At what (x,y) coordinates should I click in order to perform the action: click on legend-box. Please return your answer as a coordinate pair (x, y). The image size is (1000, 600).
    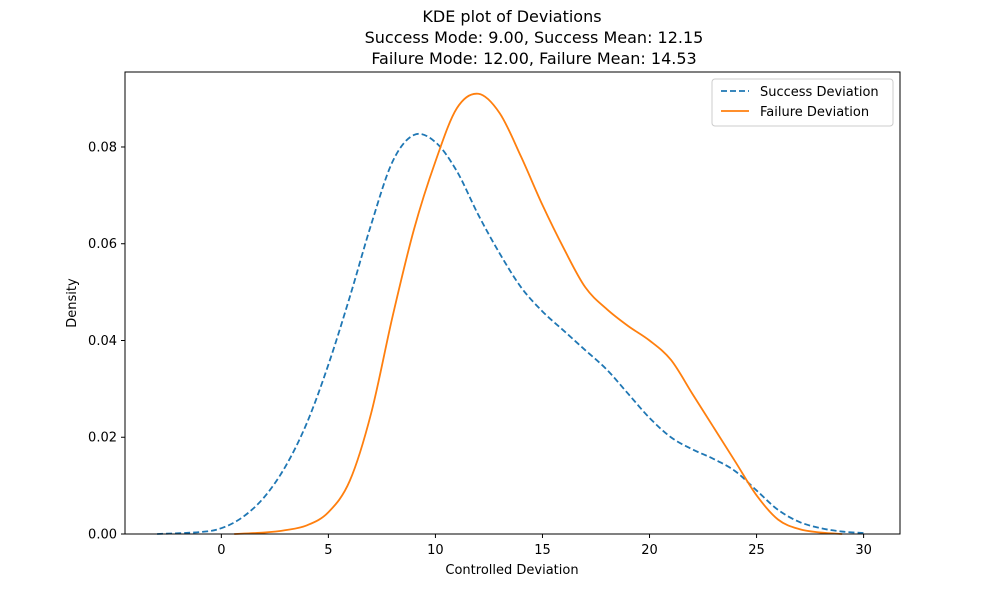
    Looking at the image, I should click on (802, 102).